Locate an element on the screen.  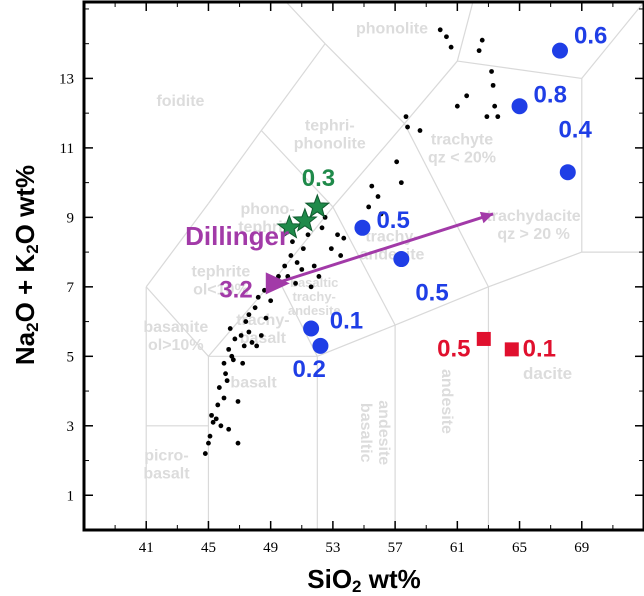
y-tick-label: 11 is located at coordinates (67, 149).